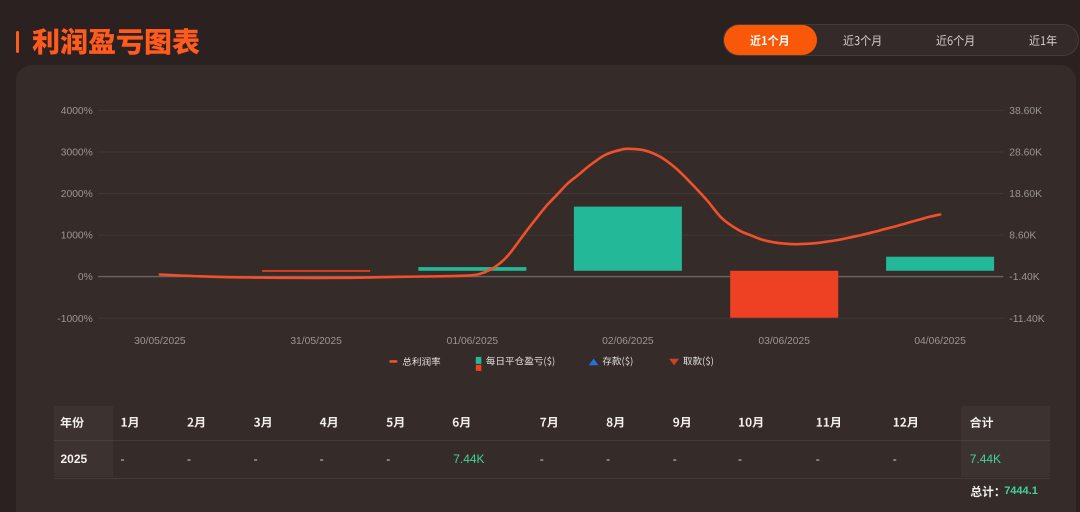 The image size is (1080, 512). Describe the element at coordinates (316, 341) in the screenshot. I see `svg-text: 31/05/2025` at that location.